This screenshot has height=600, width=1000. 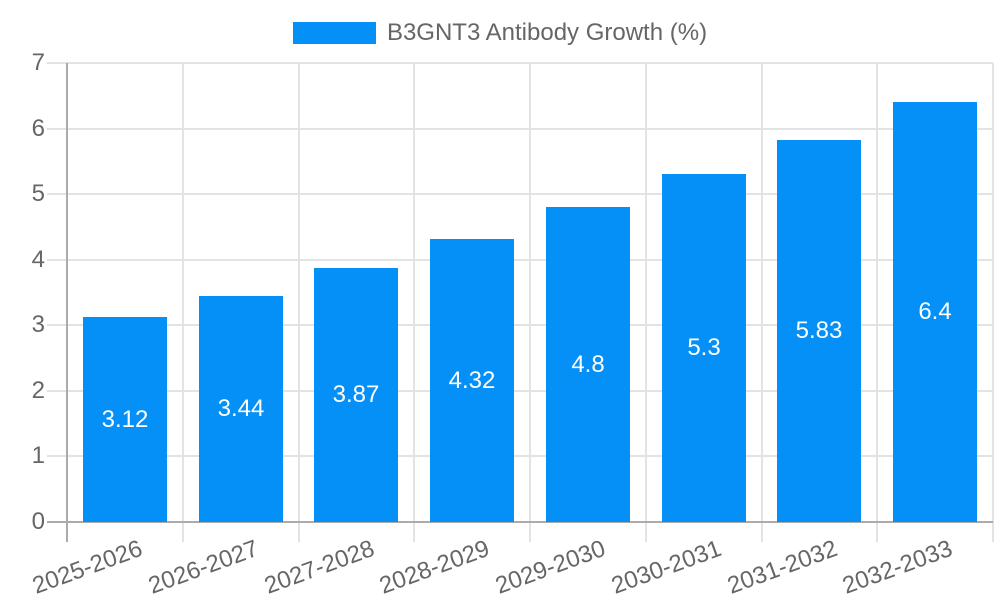 I want to click on chart-legend: B3GNT3 Antibody Growth (%), so click(x=500, y=33).